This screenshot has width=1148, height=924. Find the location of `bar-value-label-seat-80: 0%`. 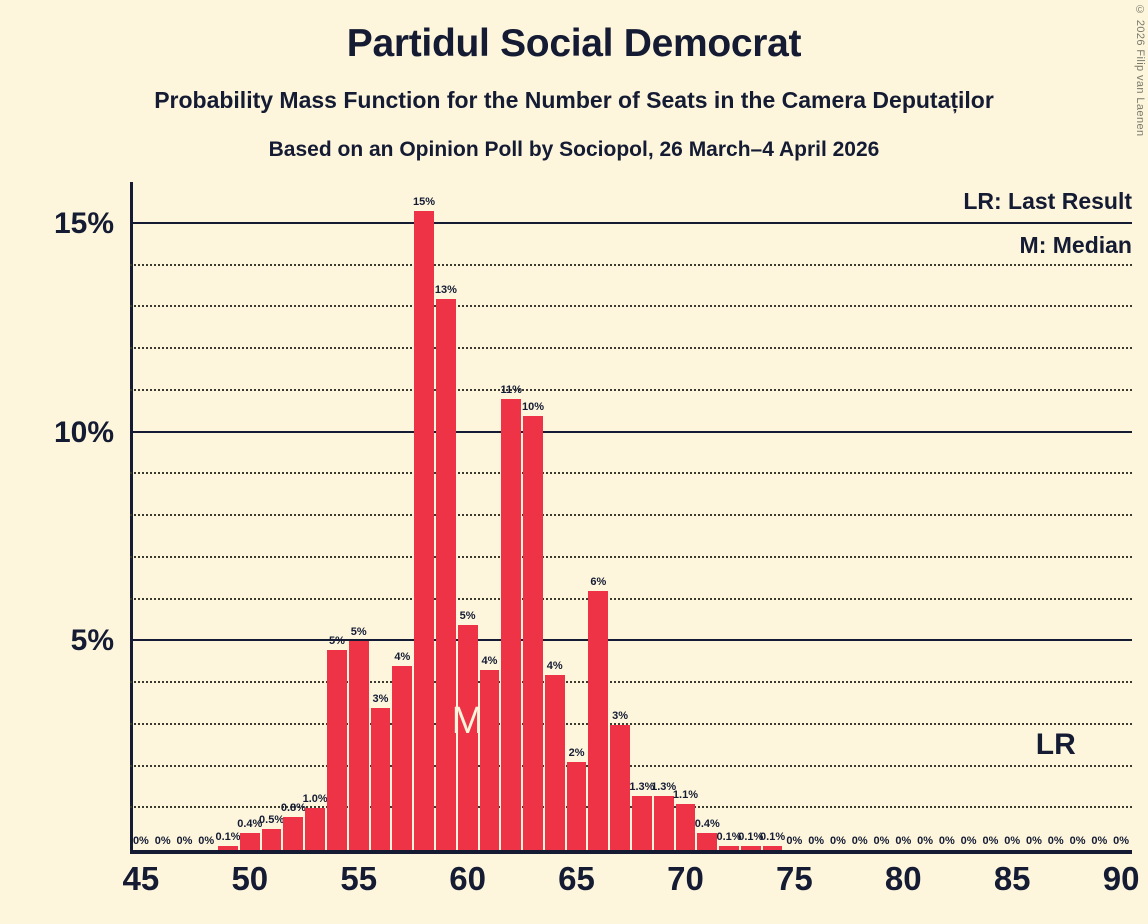

bar-value-label-seat-80: 0% is located at coordinates (903, 841).